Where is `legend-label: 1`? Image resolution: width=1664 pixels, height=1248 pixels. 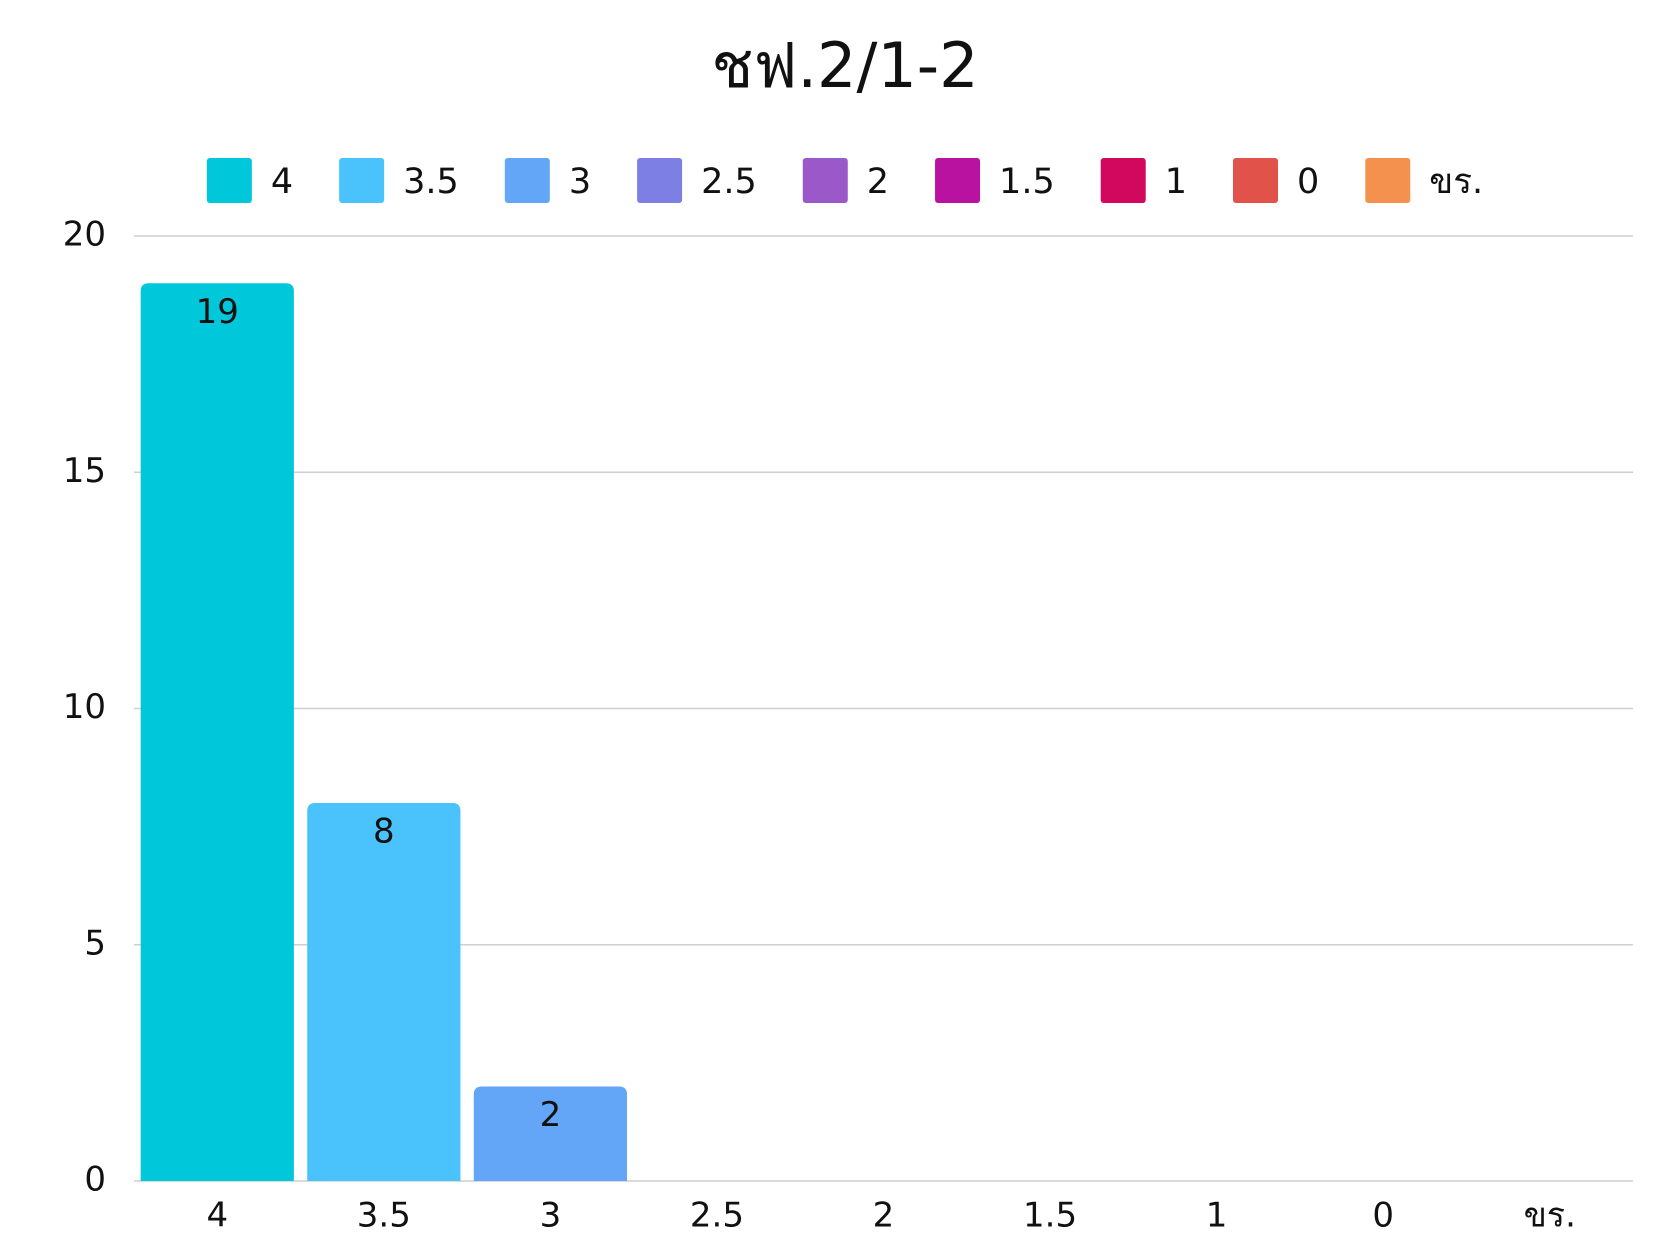 legend-label: 1 is located at coordinates (1176, 182).